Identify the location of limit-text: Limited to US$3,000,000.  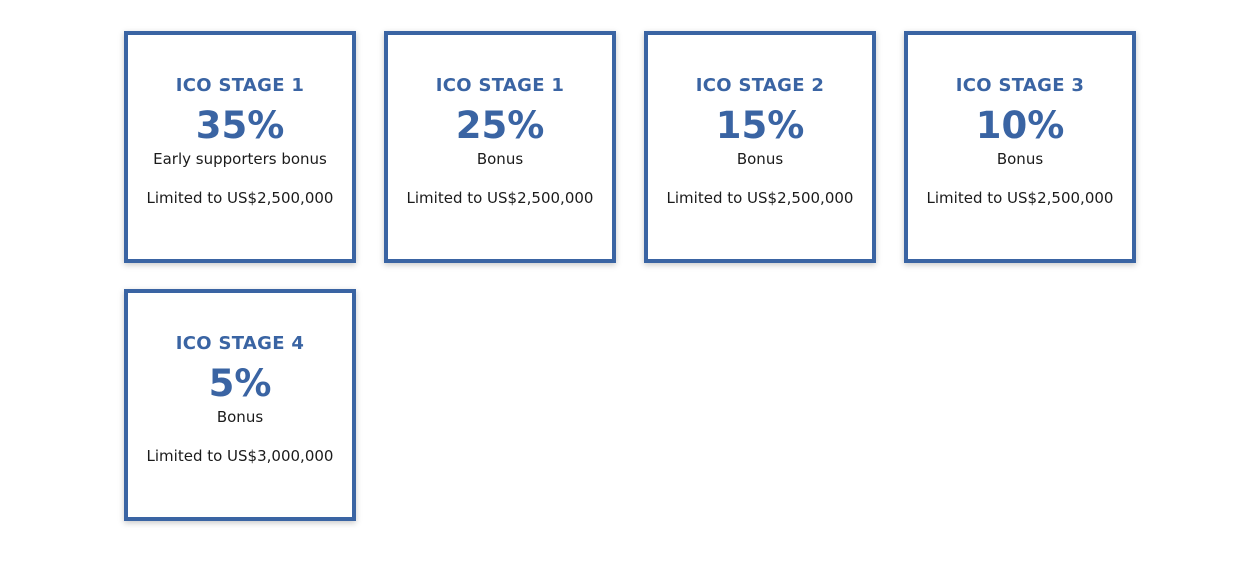
(240, 456).